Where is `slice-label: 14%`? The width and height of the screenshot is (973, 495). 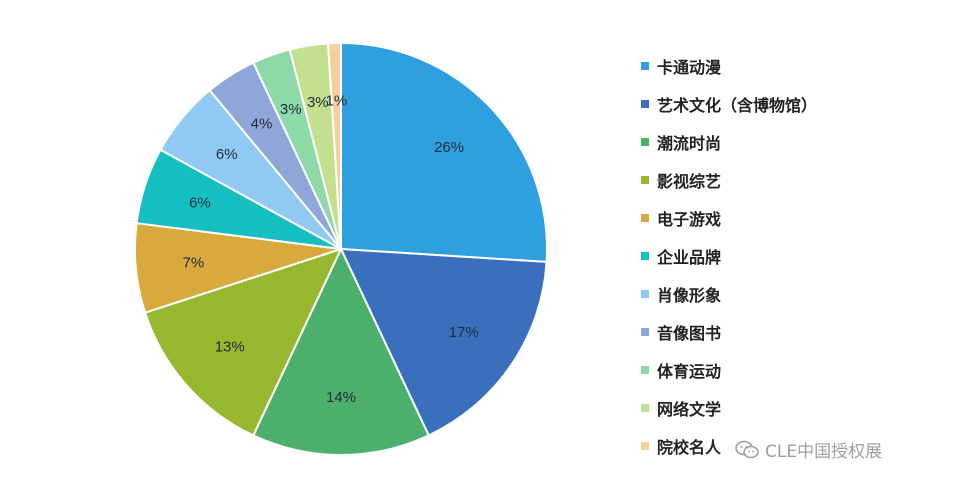
slice-label: 14% is located at coordinates (341, 397).